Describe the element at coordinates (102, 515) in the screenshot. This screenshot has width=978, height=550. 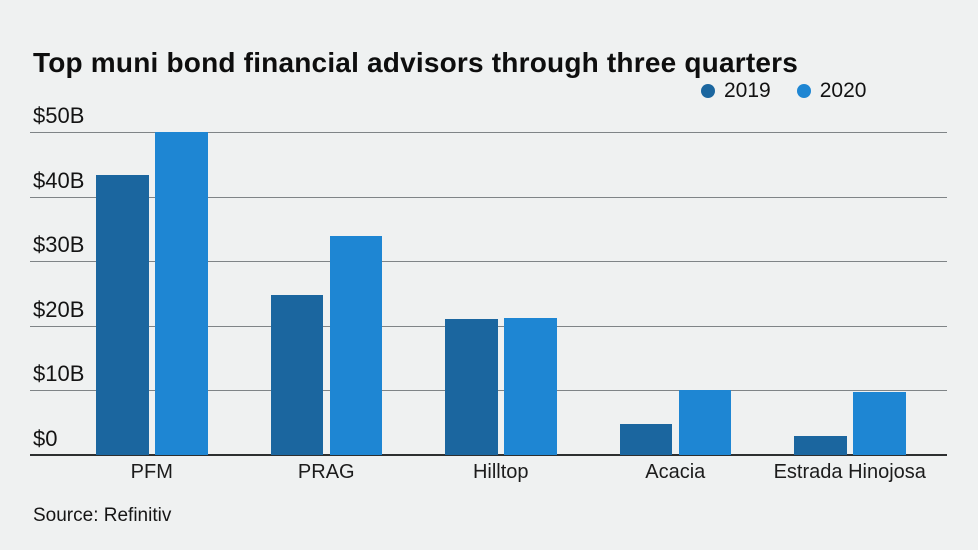
I see `source-note: Source: Refinitiv` at that location.